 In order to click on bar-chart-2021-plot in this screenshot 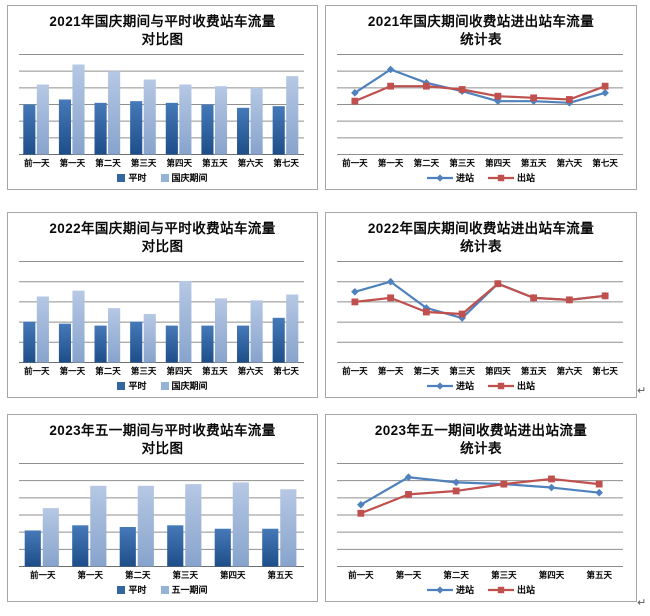, I will do `click(161, 104)`.